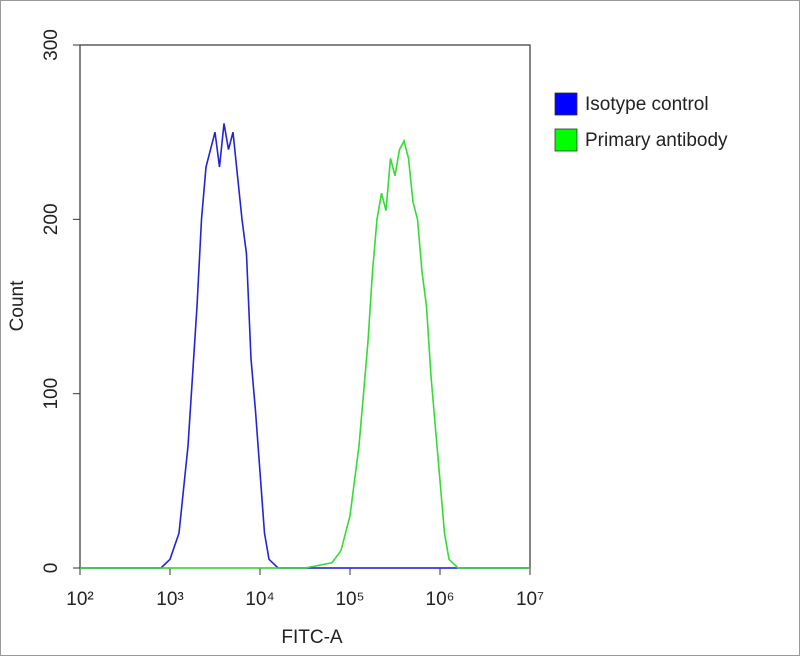  Describe the element at coordinates (17, 305) in the screenshot. I see `y-axis-label: Count` at that location.